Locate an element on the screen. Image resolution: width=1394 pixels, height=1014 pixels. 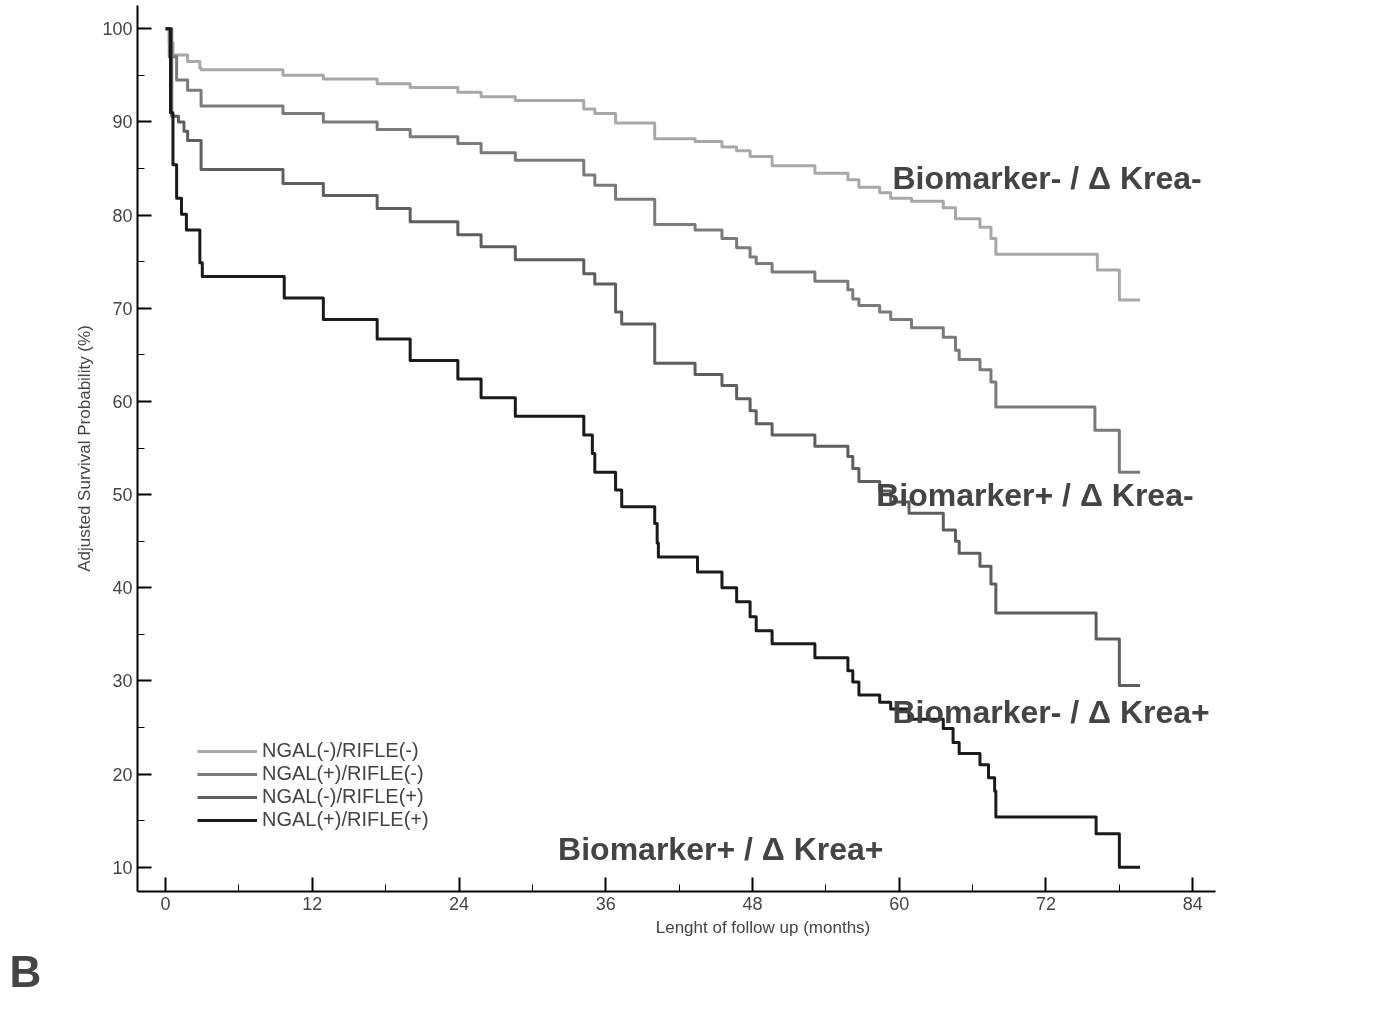
y-tick-label: 50 is located at coordinates (122, 495).